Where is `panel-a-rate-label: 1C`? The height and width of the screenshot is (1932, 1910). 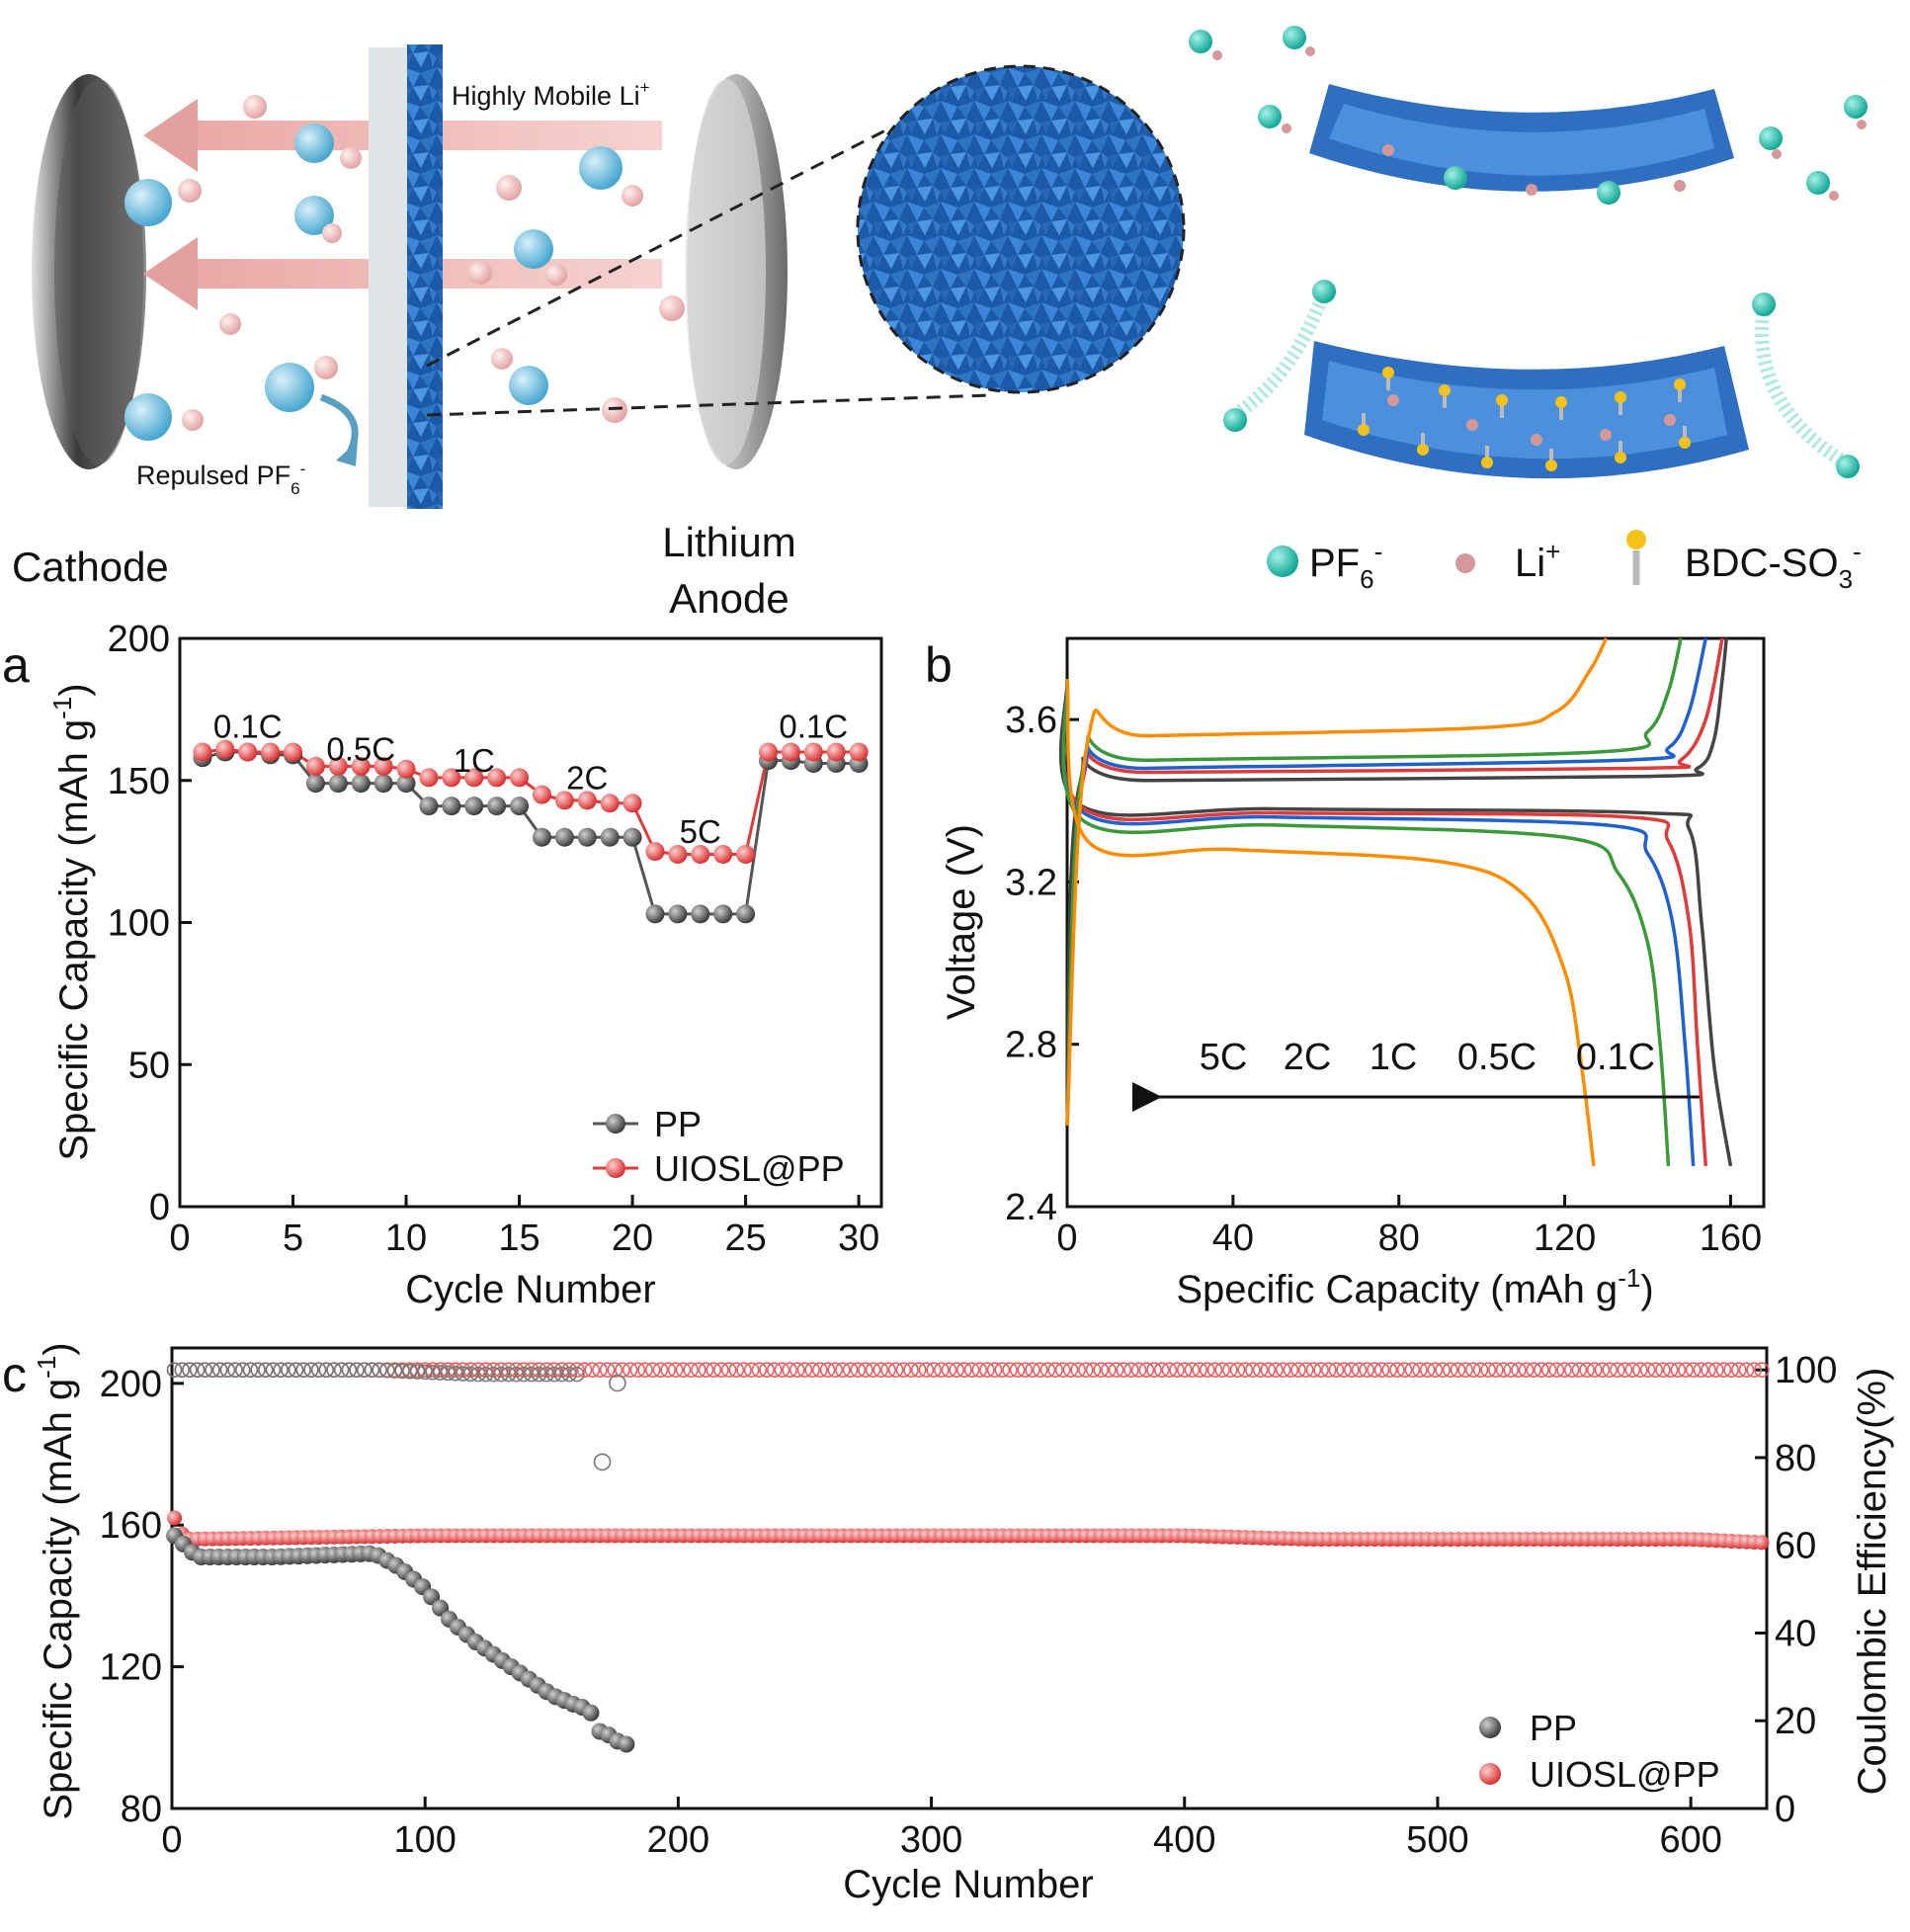
panel-a-rate-label: 1C is located at coordinates (474, 760).